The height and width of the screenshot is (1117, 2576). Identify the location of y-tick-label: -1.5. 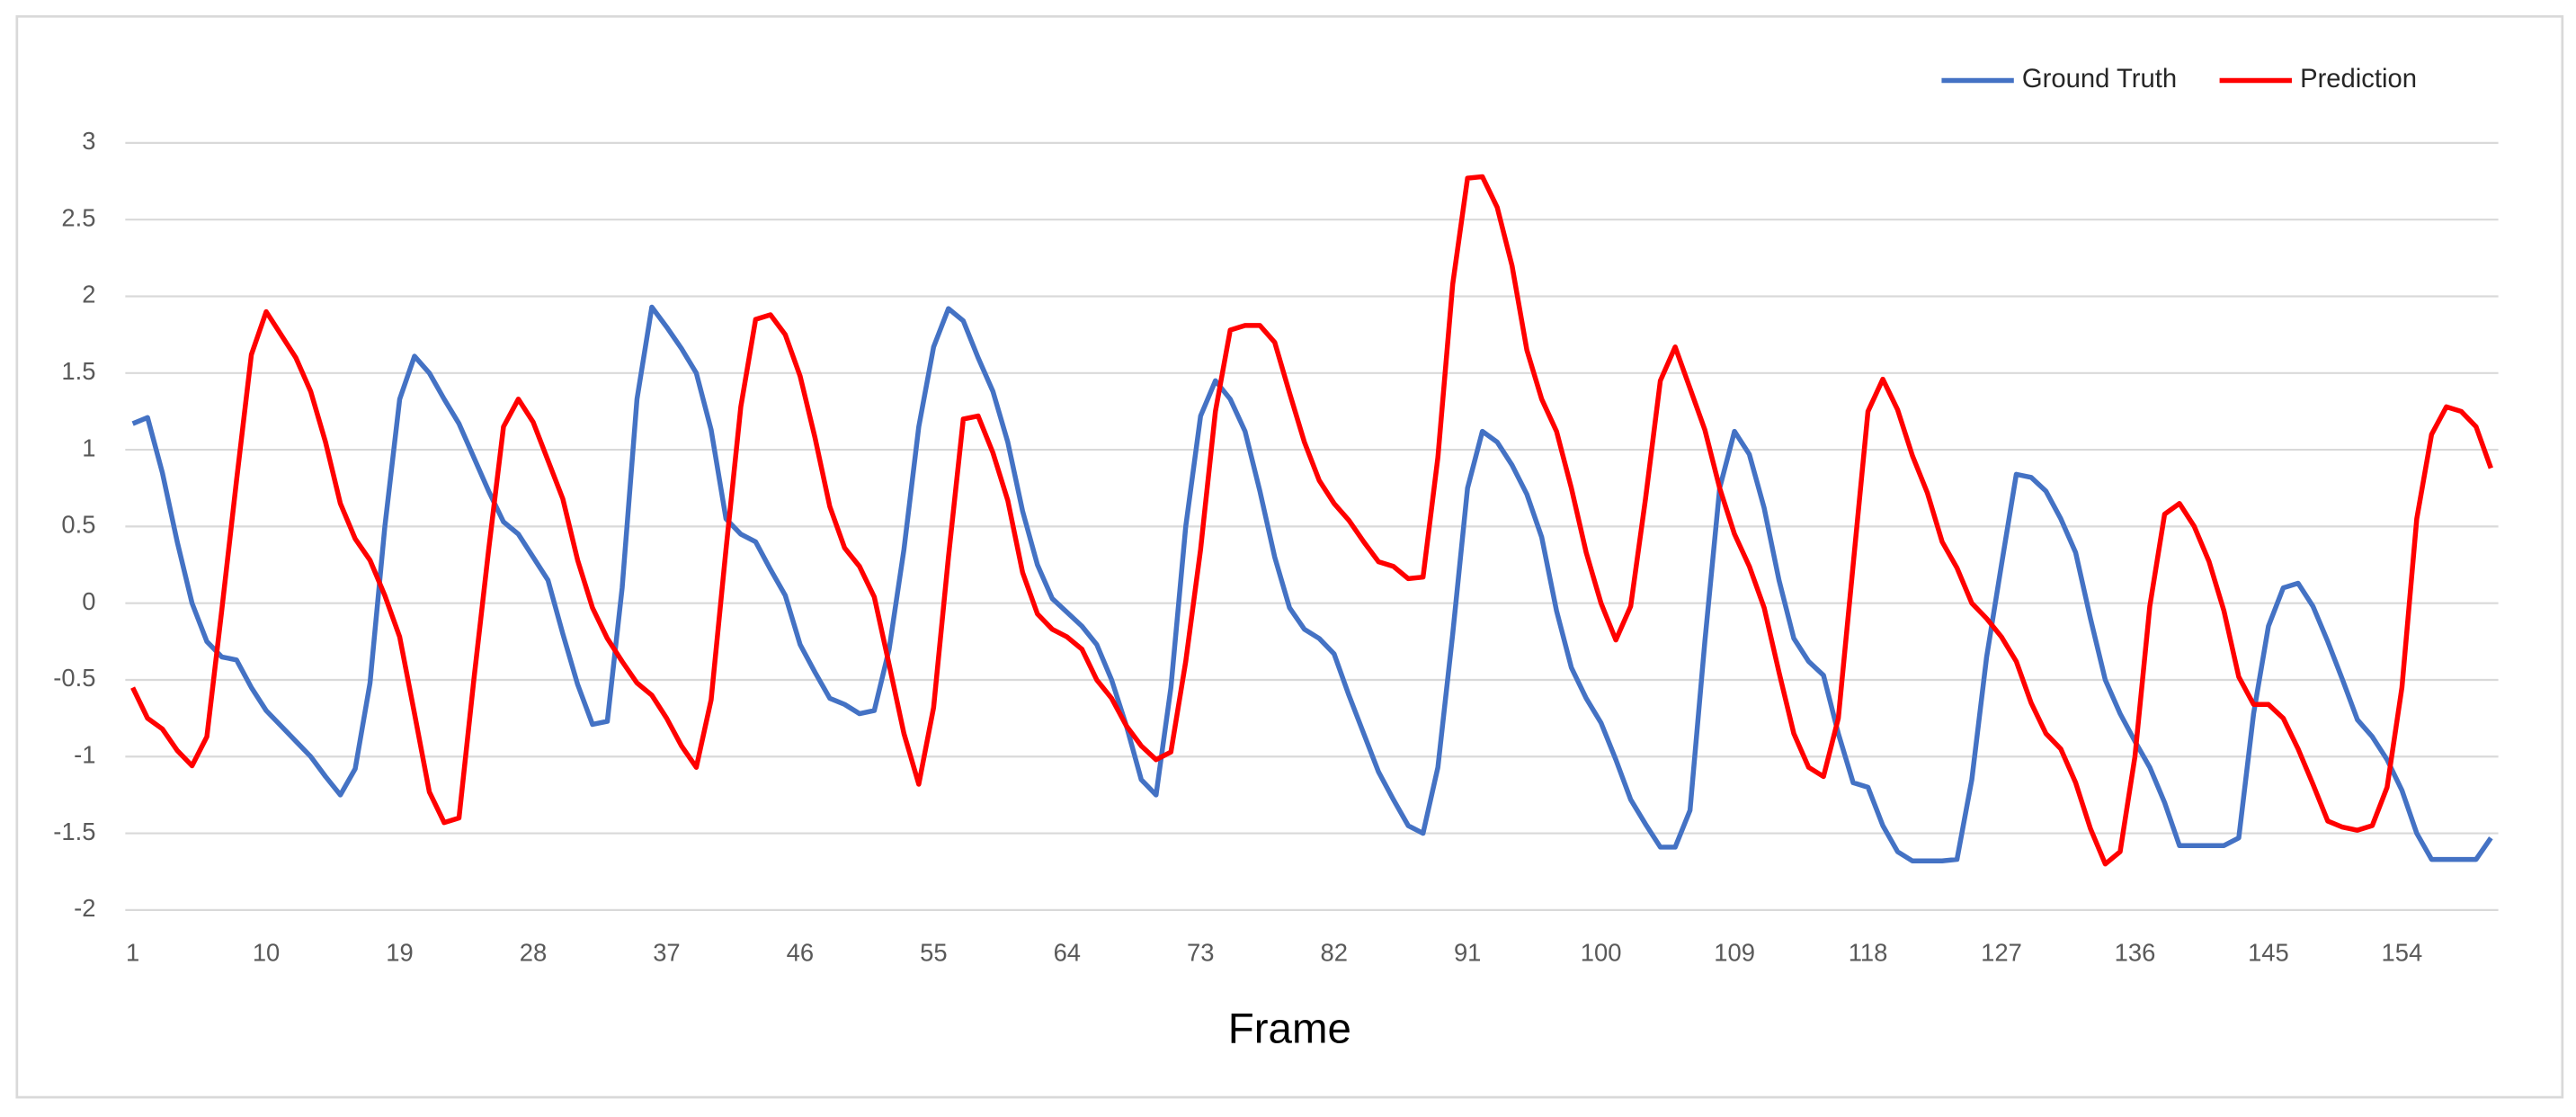
(74, 831).